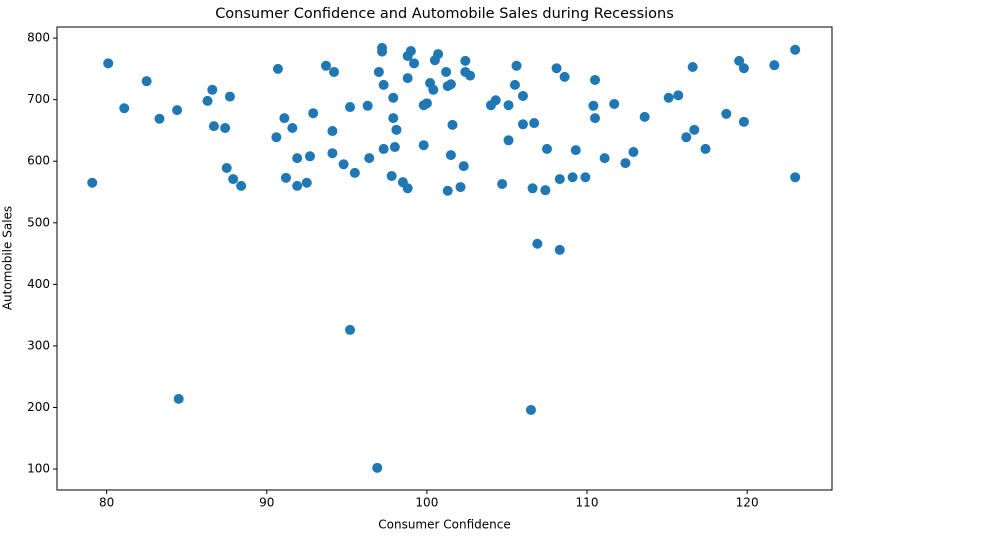  Describe the element at coordinates (38, 99) in the screenshot. I see `y-tick-label: 700` at that location.